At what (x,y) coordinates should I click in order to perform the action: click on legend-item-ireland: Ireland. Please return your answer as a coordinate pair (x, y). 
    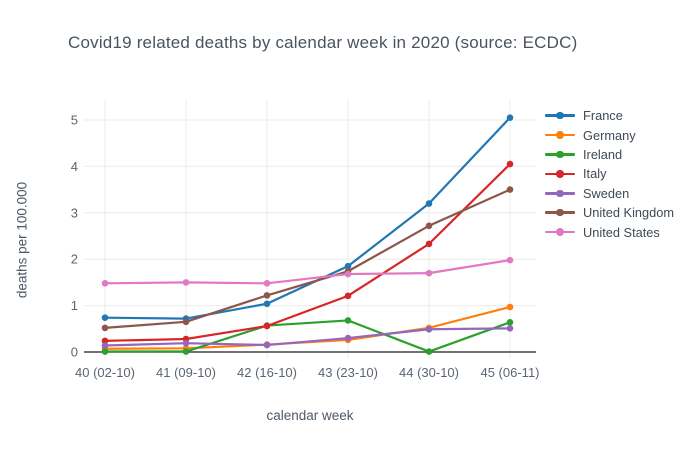
    Looking at the image, I should click on (609, 154).